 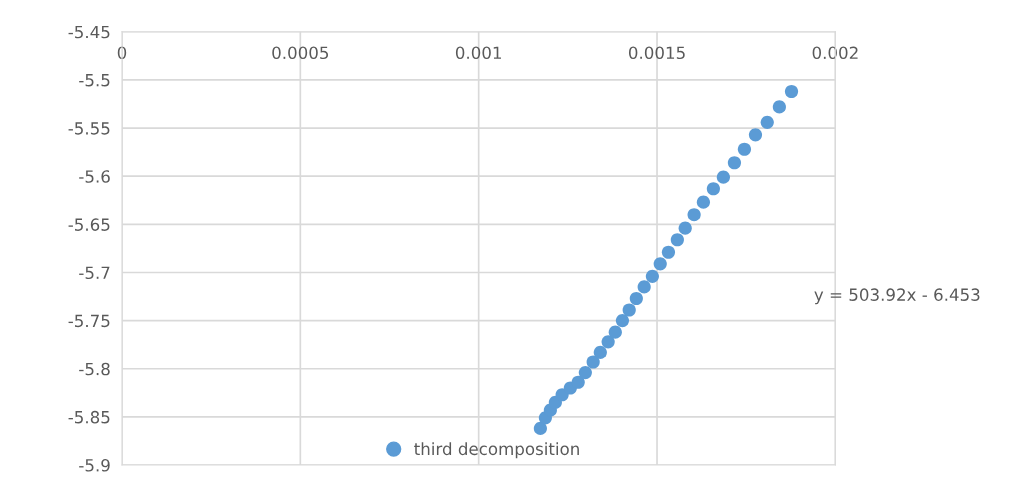 What do you see at coordinates (122, 53) in the screenshot?
I see `x-tick-label: 0` at bounding box center [122, 53].